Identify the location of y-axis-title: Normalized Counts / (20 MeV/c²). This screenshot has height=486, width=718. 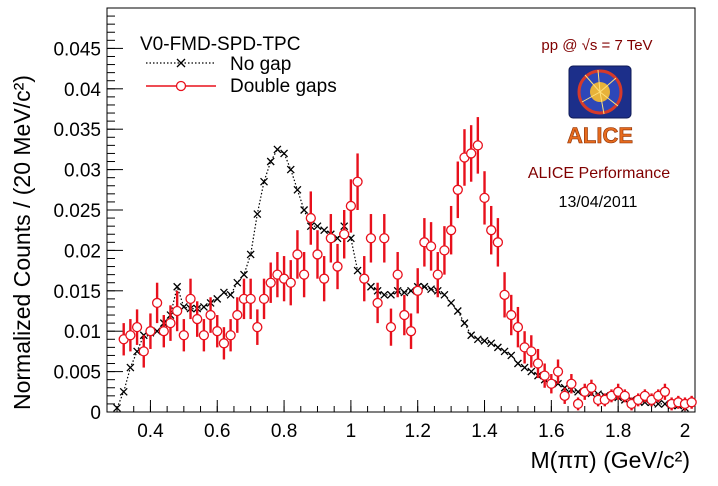
(22, 242).